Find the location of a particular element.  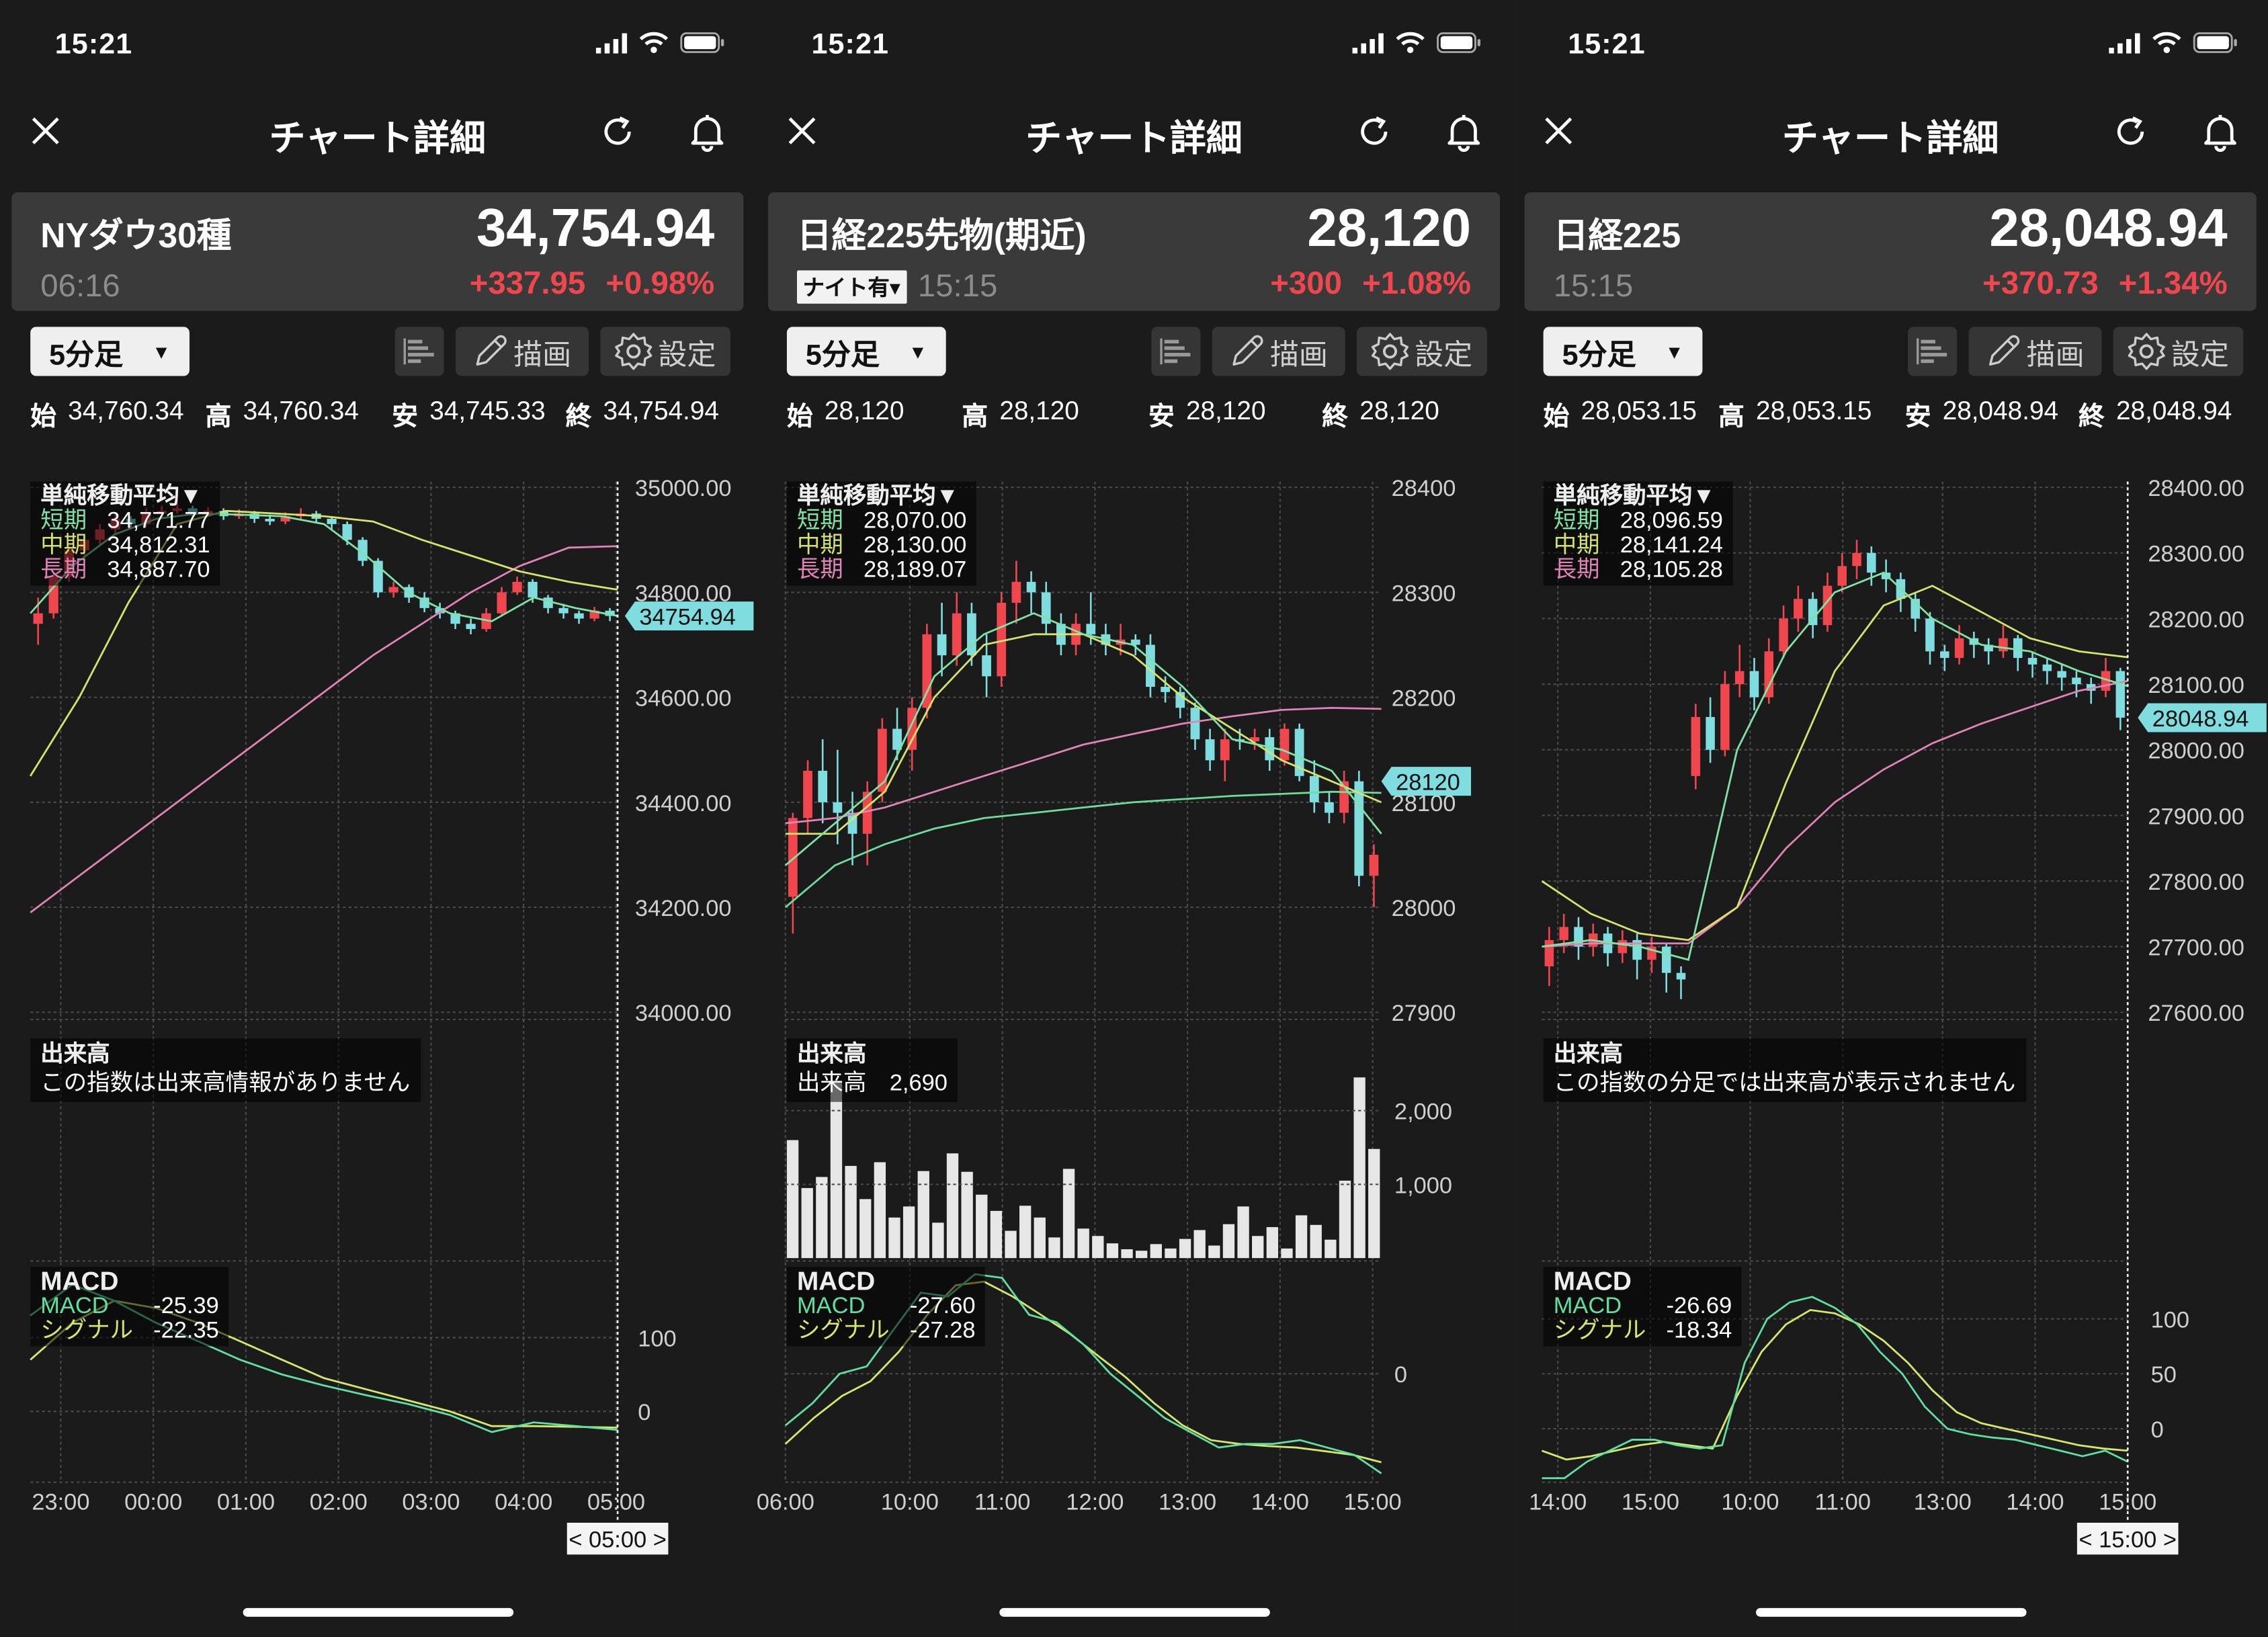

macd-axis-label: 0 is located at coordinates (644, 1412).